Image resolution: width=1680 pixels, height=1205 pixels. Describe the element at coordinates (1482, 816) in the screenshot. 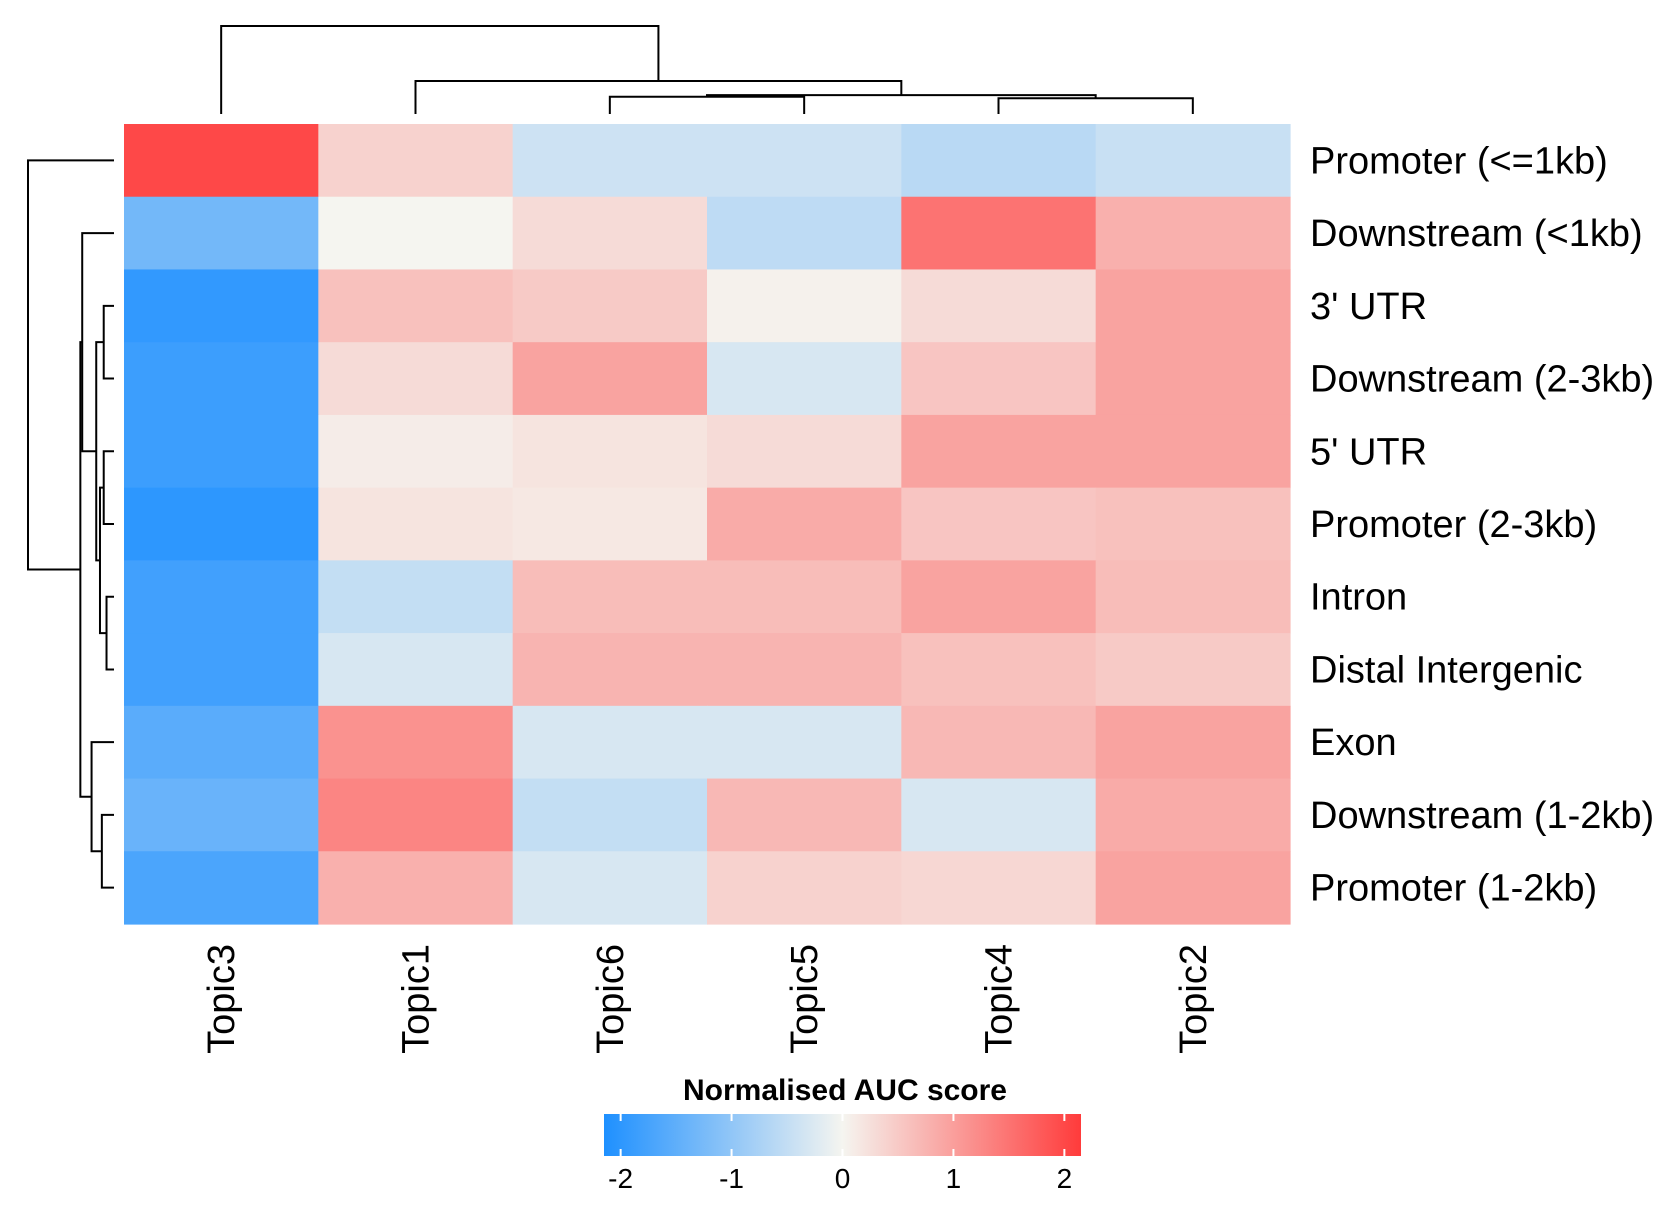

I see `row-label: Downstream (1-2kb)` at that location.